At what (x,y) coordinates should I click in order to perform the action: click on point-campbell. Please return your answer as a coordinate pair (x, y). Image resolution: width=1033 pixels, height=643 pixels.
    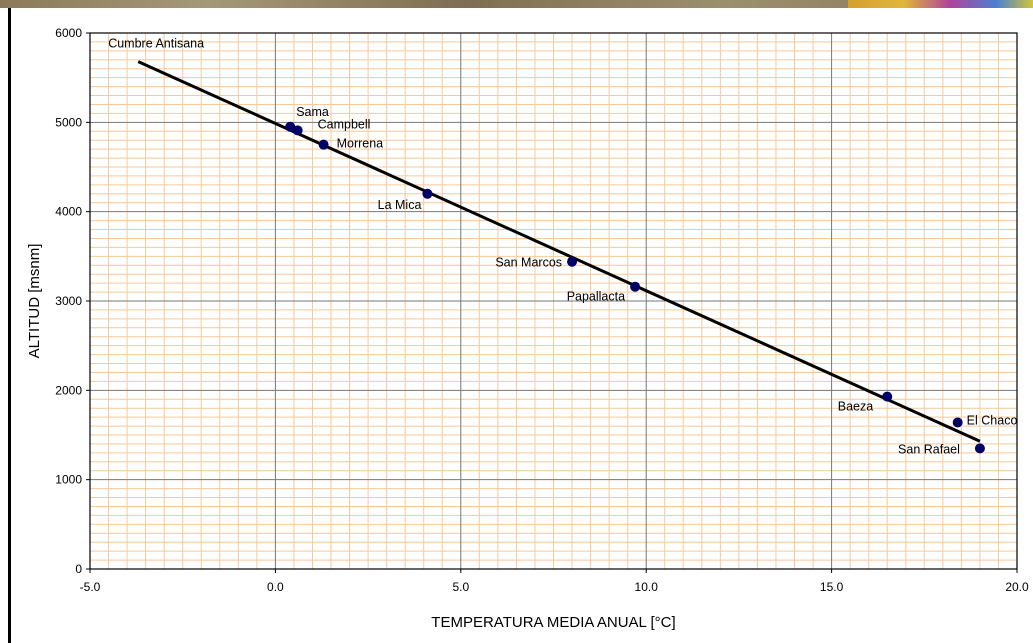
    Looking at the image, I should click on (297, 130).